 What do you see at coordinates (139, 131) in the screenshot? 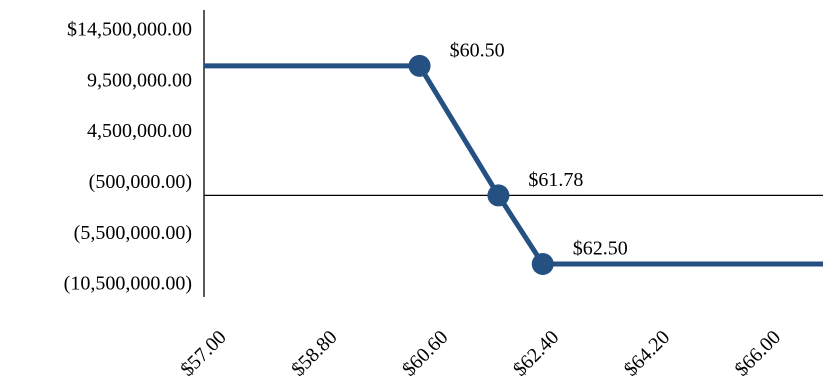
I see `y-tick-label: 4,500,000.00` at bounding box center [139, 131].